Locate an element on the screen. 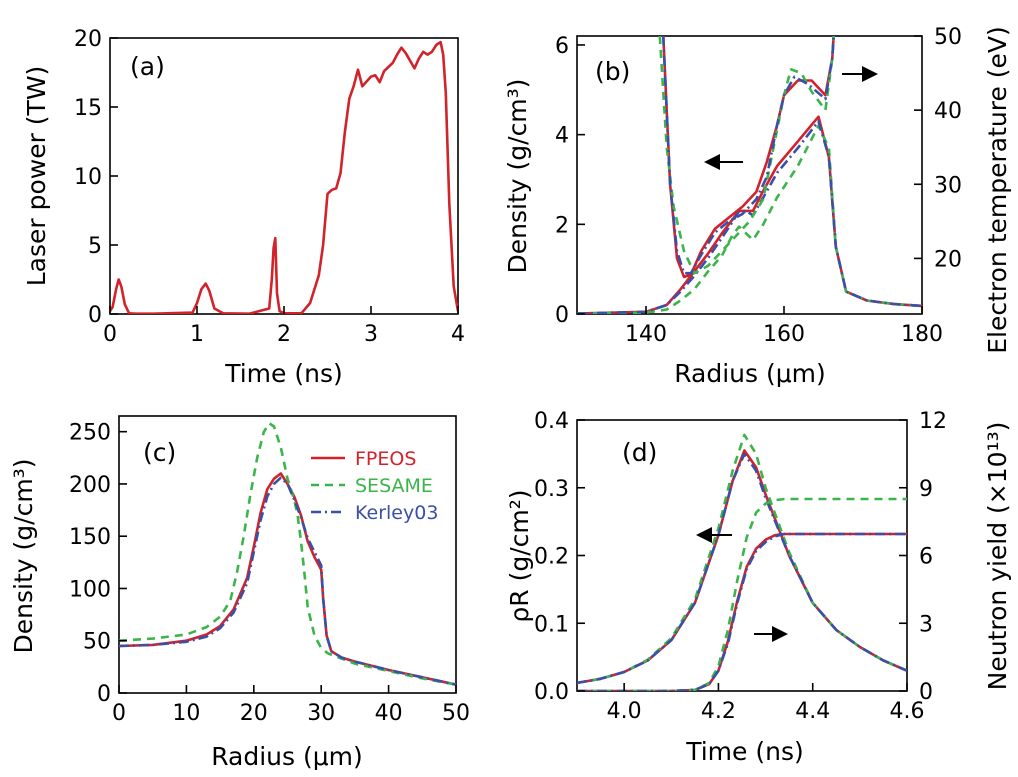 The height and width of the screenshot is (777, 1018). panel-b-right-arrow is located at coordinates (860, 74).